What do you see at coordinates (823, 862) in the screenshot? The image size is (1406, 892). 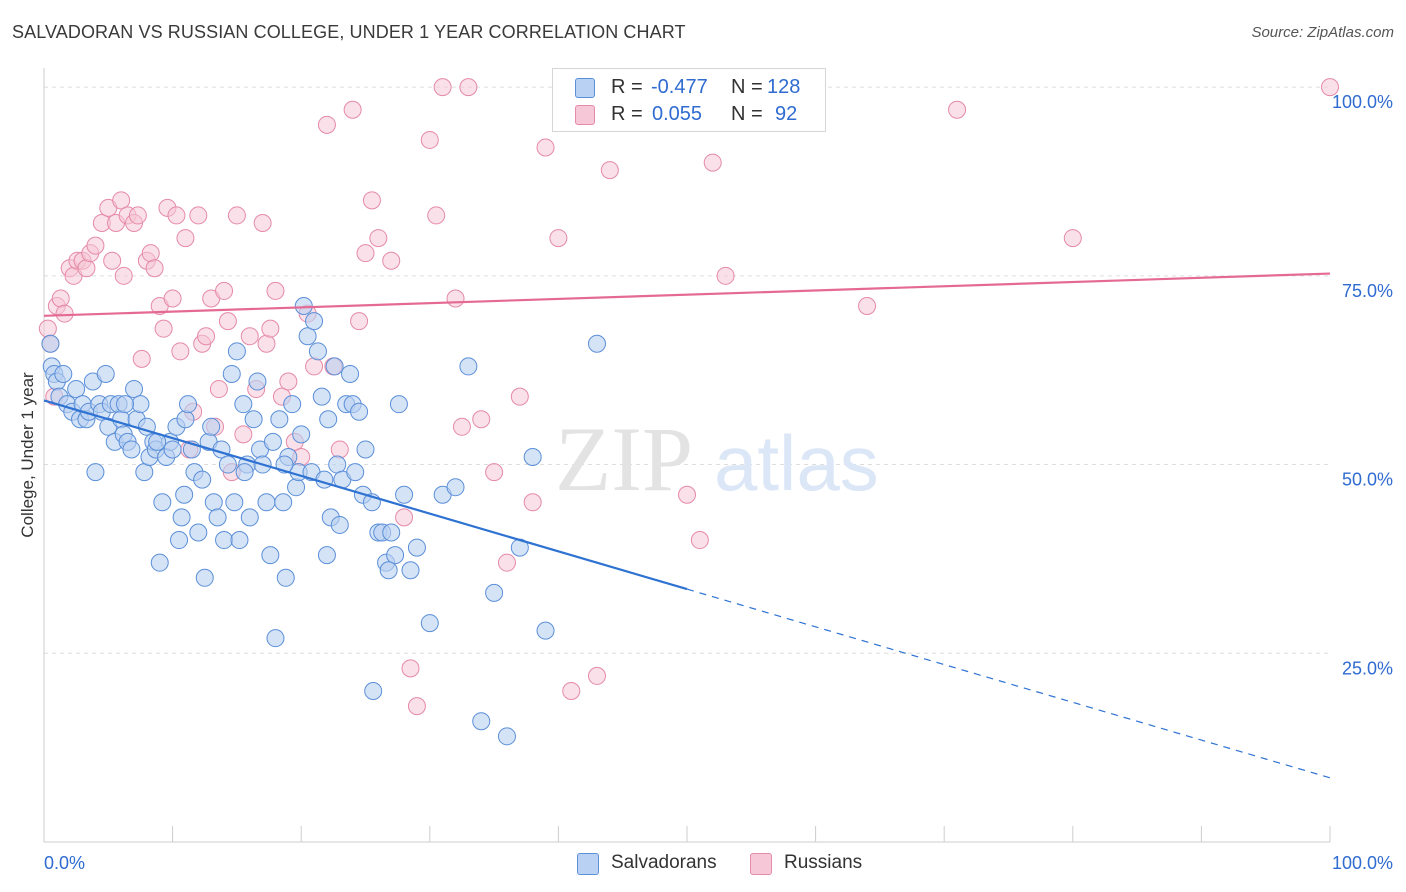 I see `russian-legend-label: Russians` at bounding box center [823, 862].